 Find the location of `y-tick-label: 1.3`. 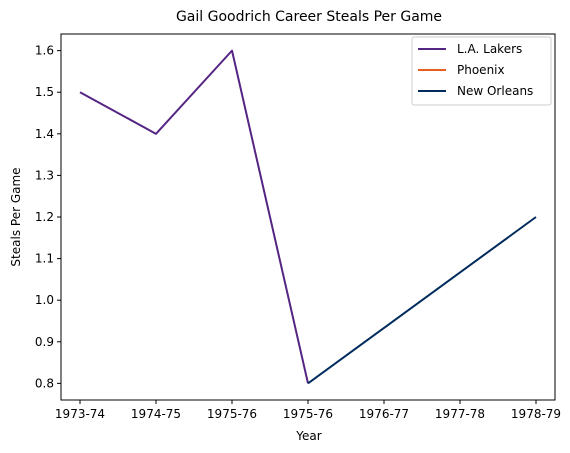

y-tick-label: 1.3 is located at coordinates (44, 175).